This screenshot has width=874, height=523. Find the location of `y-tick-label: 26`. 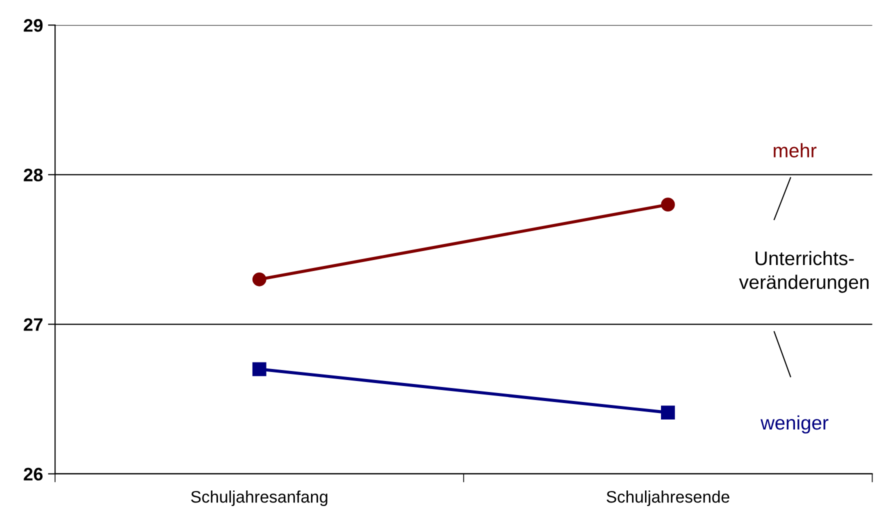

y-tick-label: 26 is located at coordinates (33, 474).